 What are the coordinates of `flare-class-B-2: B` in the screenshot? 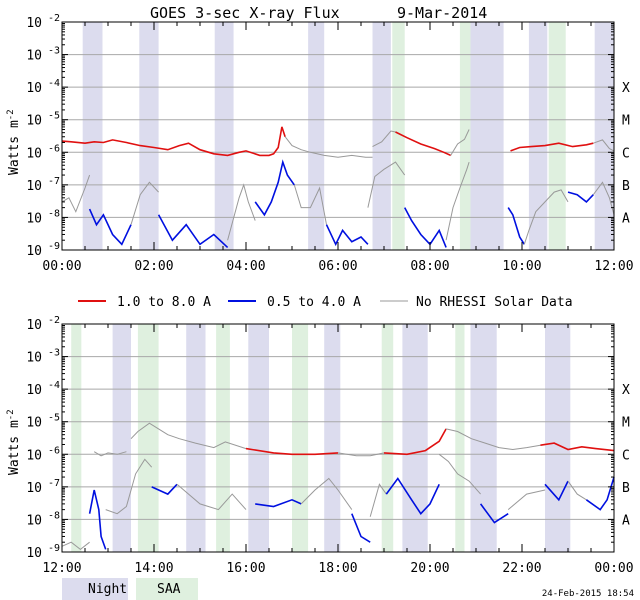 It's located at (626, 488).